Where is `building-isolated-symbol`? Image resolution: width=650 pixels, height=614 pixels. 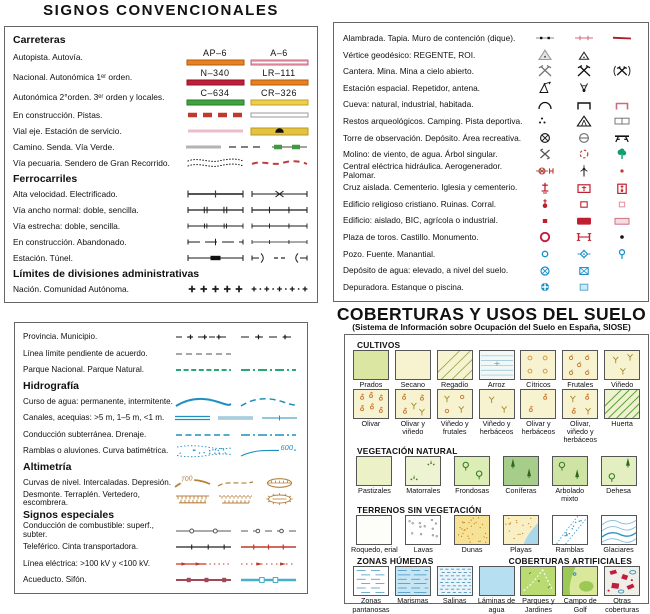 building-isolated-symbol is located at coordinates (545, 221).